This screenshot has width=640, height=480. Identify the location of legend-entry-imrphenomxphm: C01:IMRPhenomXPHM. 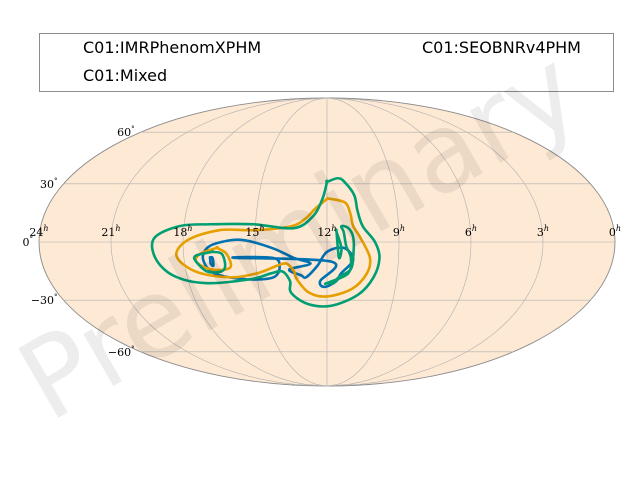
(172, 47).